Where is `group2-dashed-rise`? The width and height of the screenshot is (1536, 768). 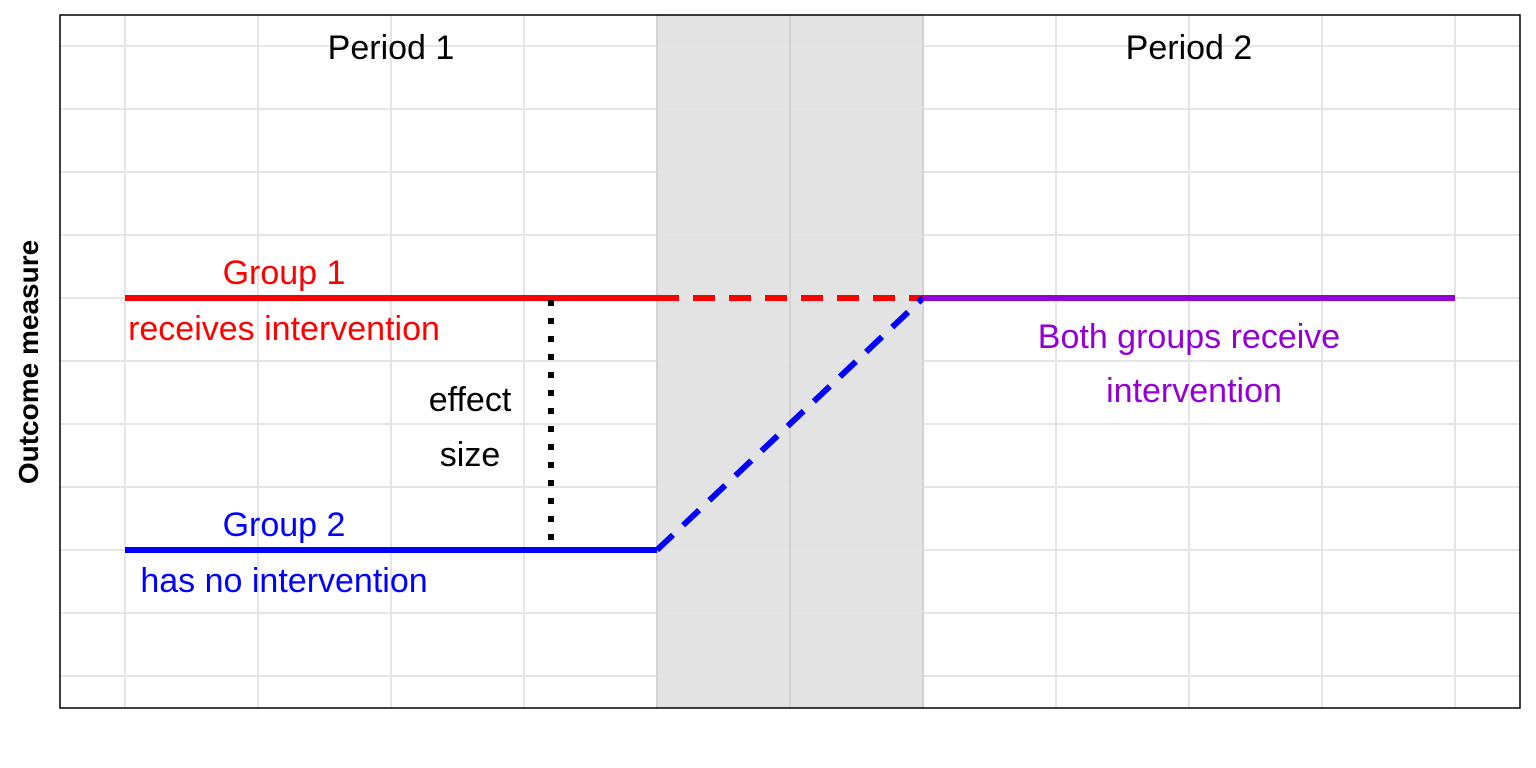 group2-dashed-rise is located at coordinates (790, 424).